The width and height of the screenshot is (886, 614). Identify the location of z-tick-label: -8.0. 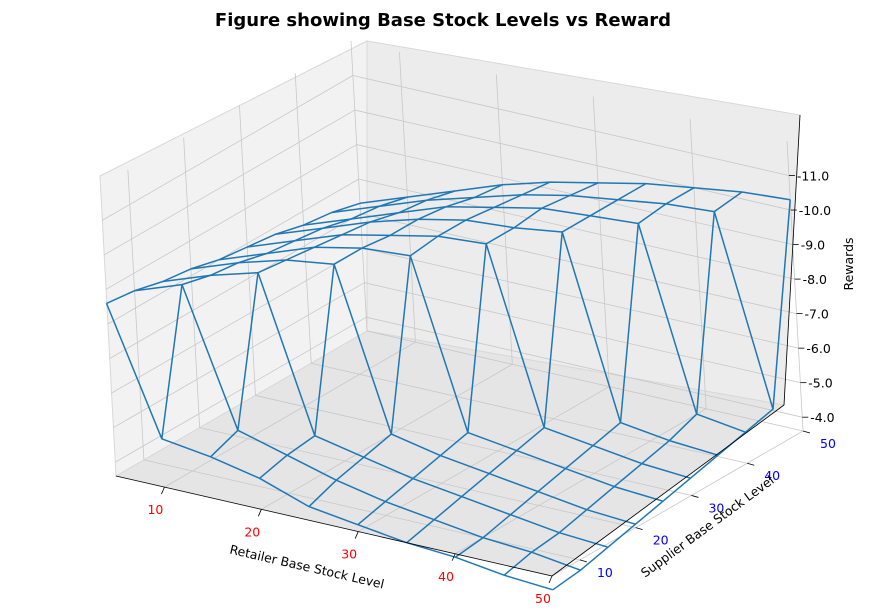
(815, 279).